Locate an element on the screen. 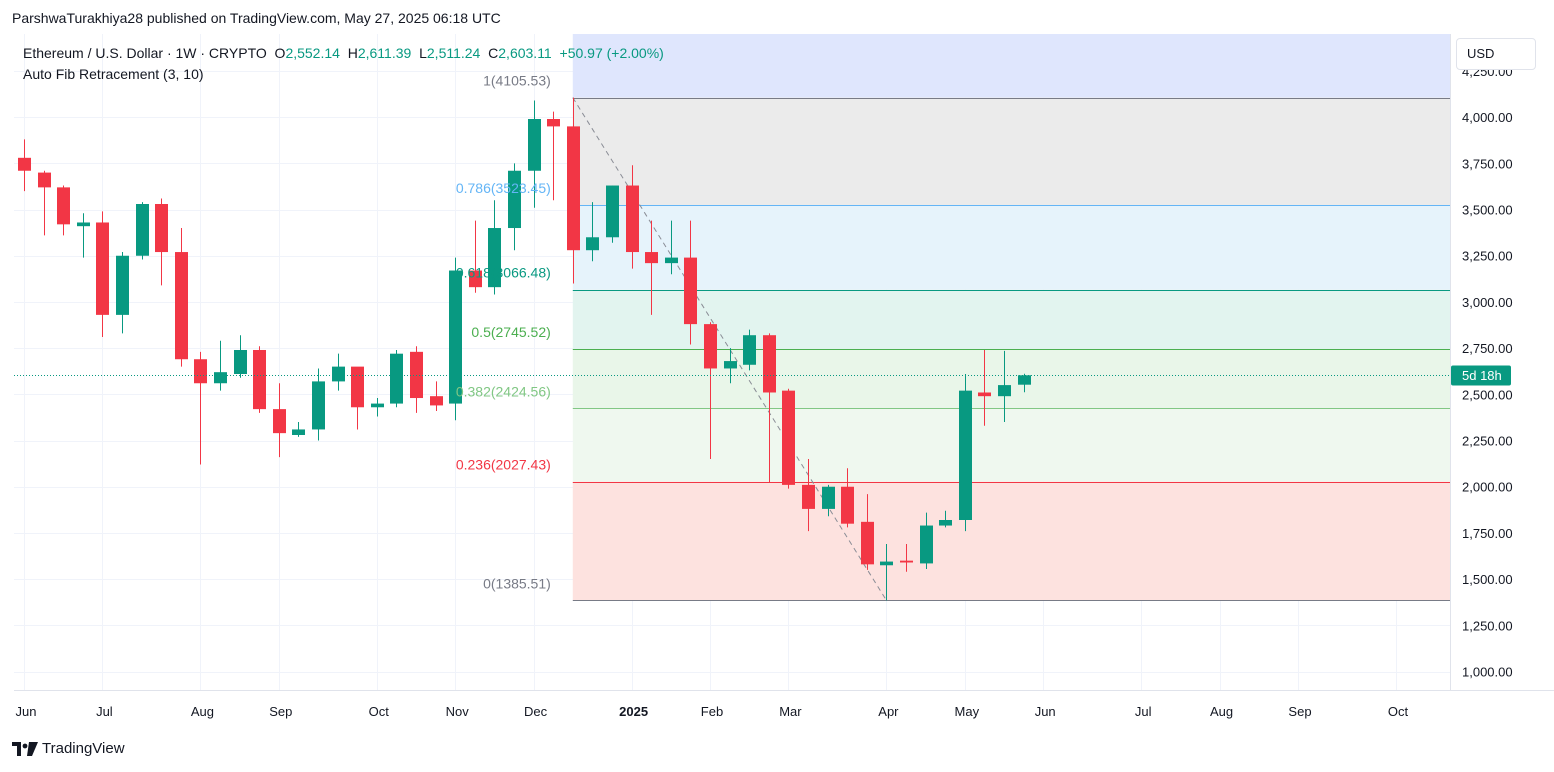 This screenshot has width=1554, height=772. fib-level-label: 0.618(3066.48) is located at coordinates (503, 273).